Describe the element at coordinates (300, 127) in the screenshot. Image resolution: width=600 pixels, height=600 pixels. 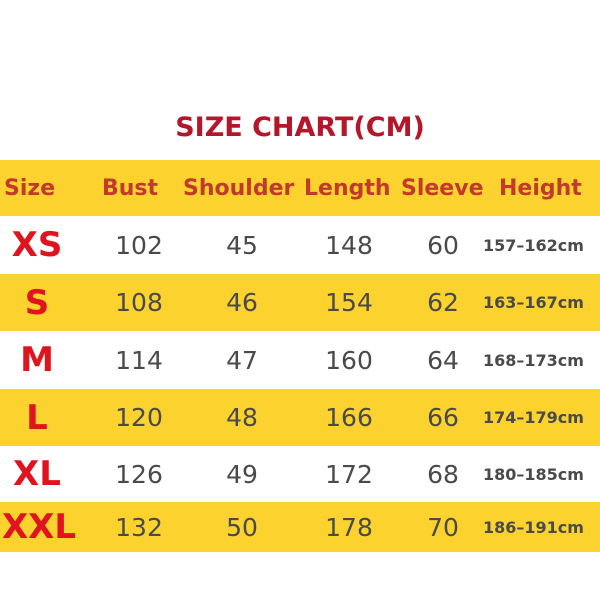
I see `title: SIZE CHART(CM)` at that location.